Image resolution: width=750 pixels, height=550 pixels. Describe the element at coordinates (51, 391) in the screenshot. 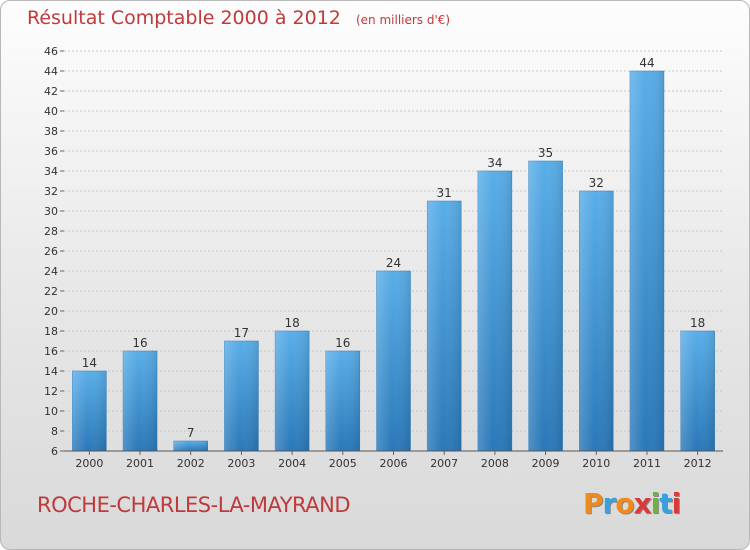

I see `y-tick-label: 12` at that location.